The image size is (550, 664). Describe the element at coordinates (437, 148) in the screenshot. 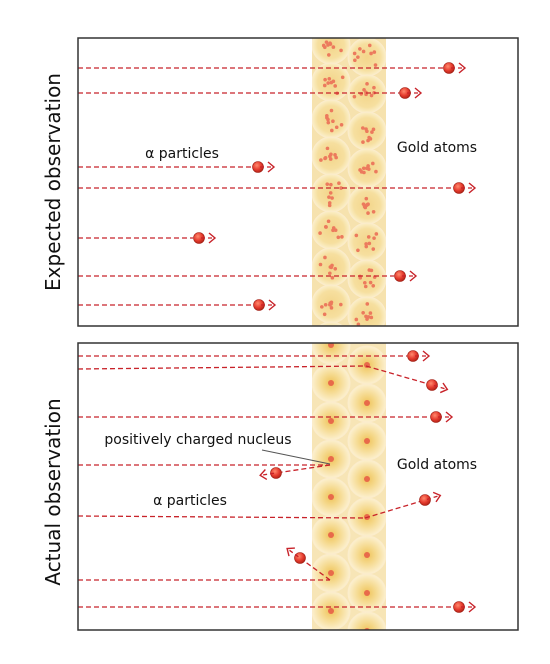

I see `gold-atoms-label-top: Gold atoms` at that location.